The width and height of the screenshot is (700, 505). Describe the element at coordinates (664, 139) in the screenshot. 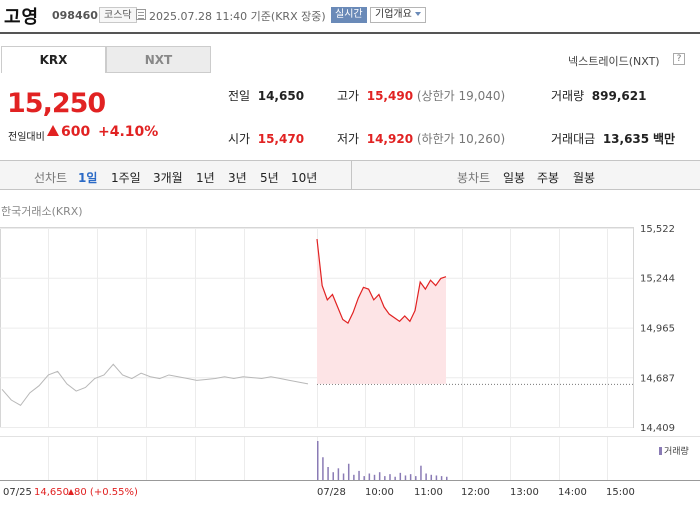

I see `stat-unit: 백만` at that location.